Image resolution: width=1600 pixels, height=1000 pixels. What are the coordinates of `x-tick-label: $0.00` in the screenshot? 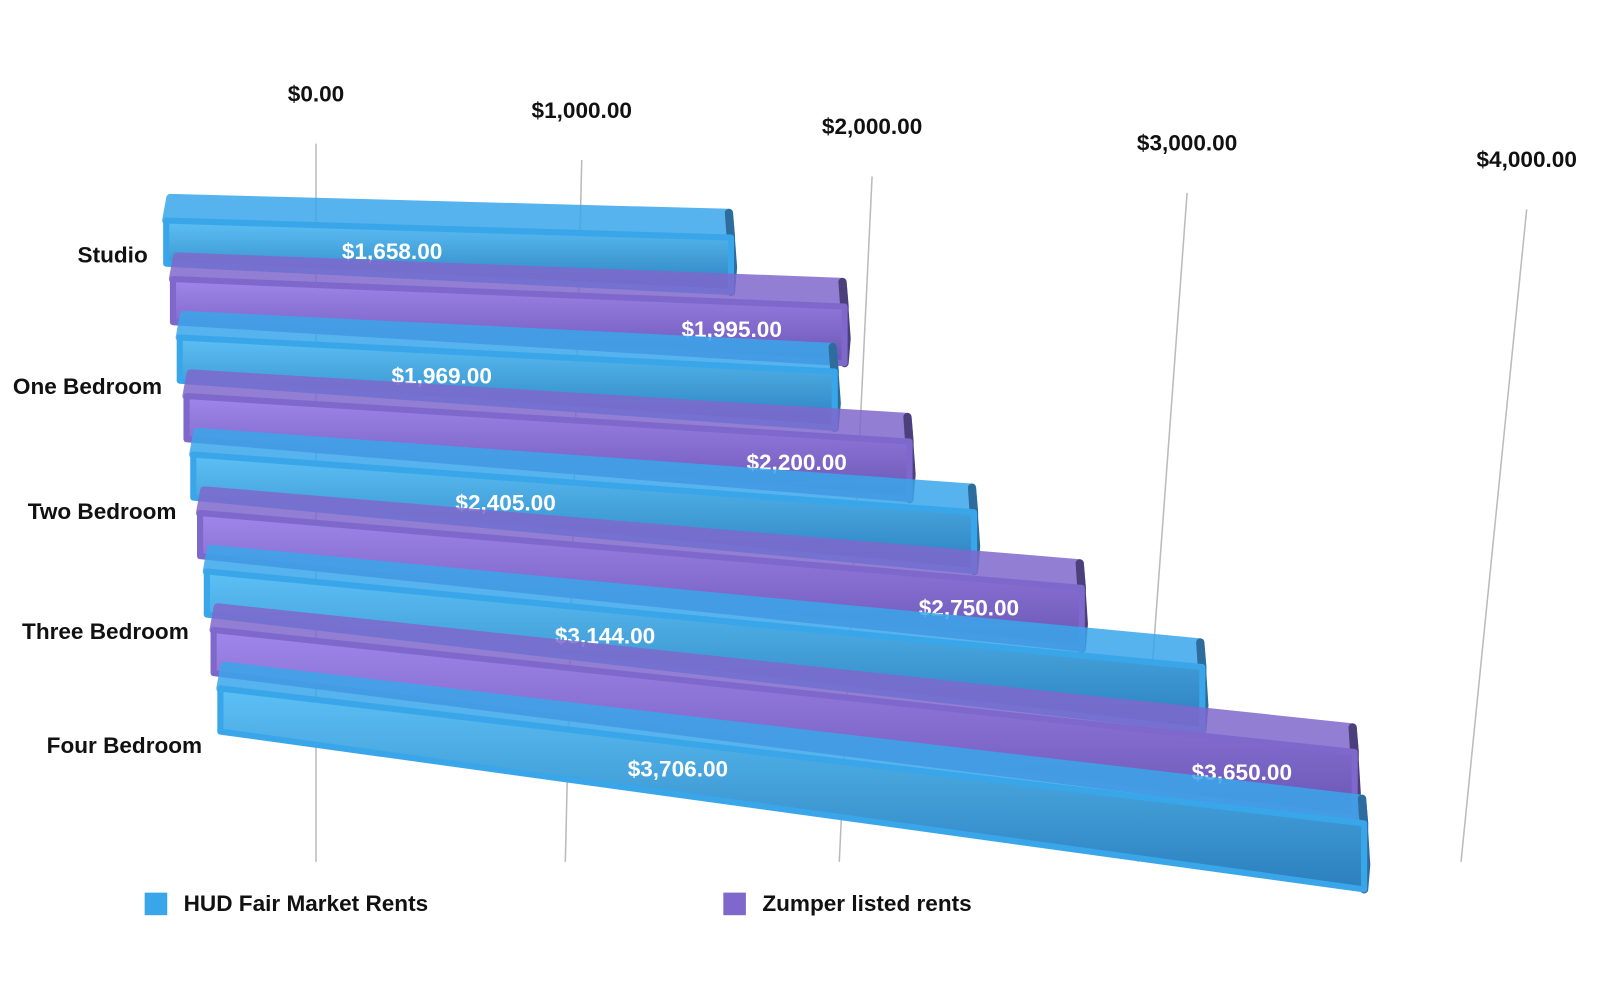 It's located at (316, 93).